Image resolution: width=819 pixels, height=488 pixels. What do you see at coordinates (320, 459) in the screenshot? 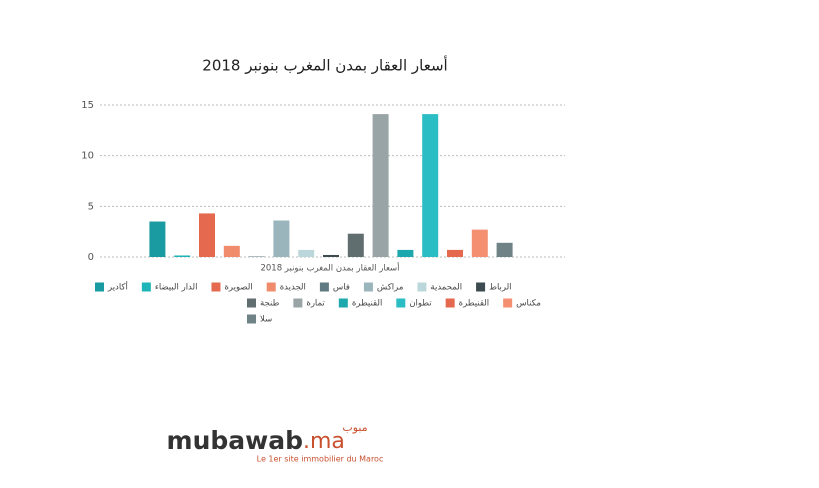
I see `logo-tagline: Le 1er site immobilier du Maroc` at bounding box center [320, 459].